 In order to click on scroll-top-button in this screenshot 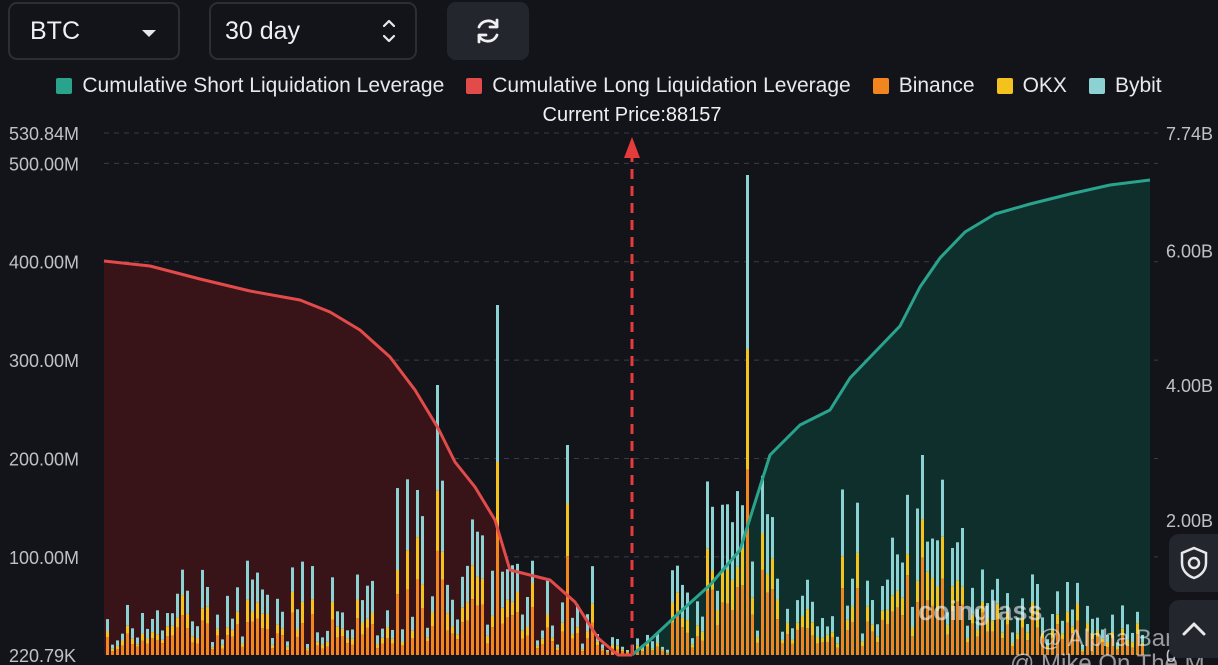, I will do `click(1193, 629)`.